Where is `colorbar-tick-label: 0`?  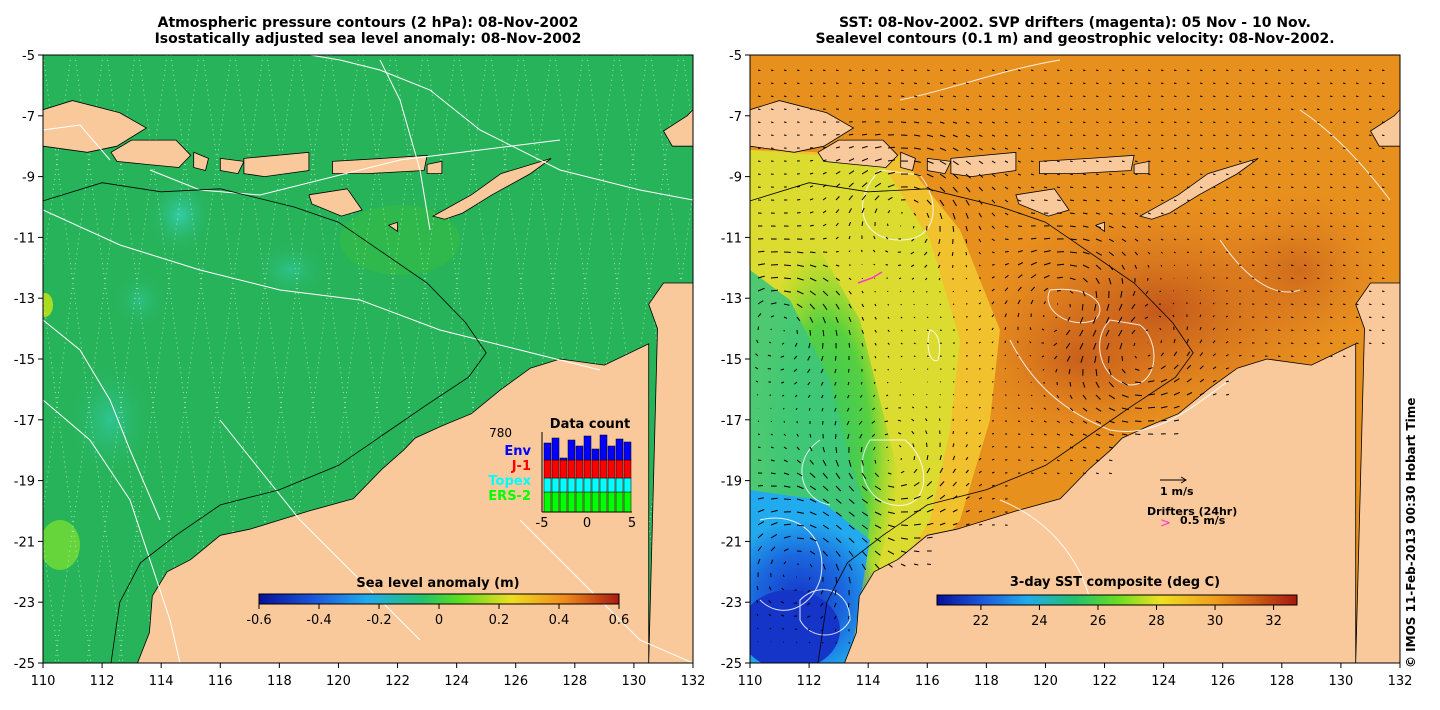
colorbar-tick-label: 0 is located at coordinates (439, 620).